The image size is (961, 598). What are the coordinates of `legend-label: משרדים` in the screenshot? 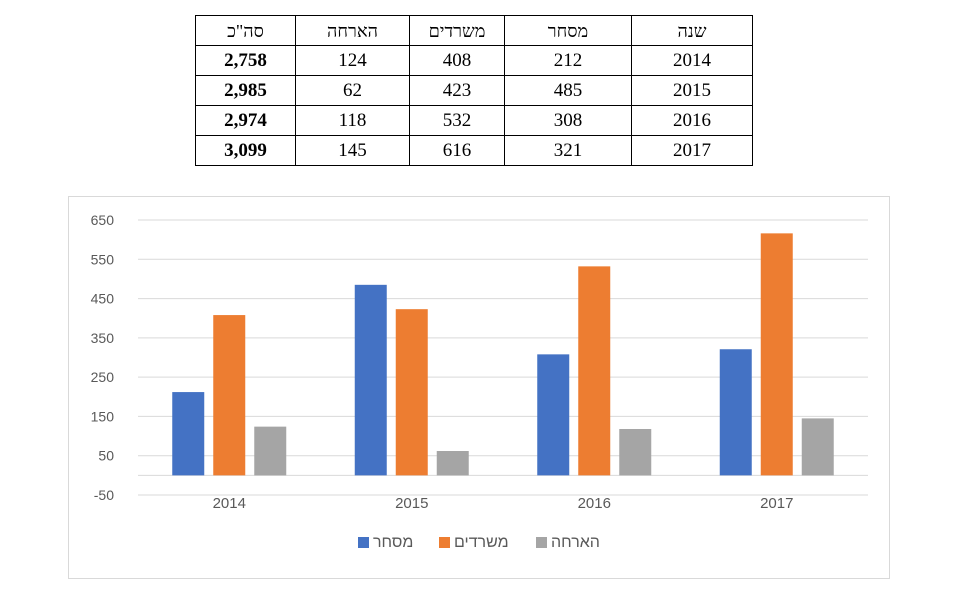 It's located at (481, 542).